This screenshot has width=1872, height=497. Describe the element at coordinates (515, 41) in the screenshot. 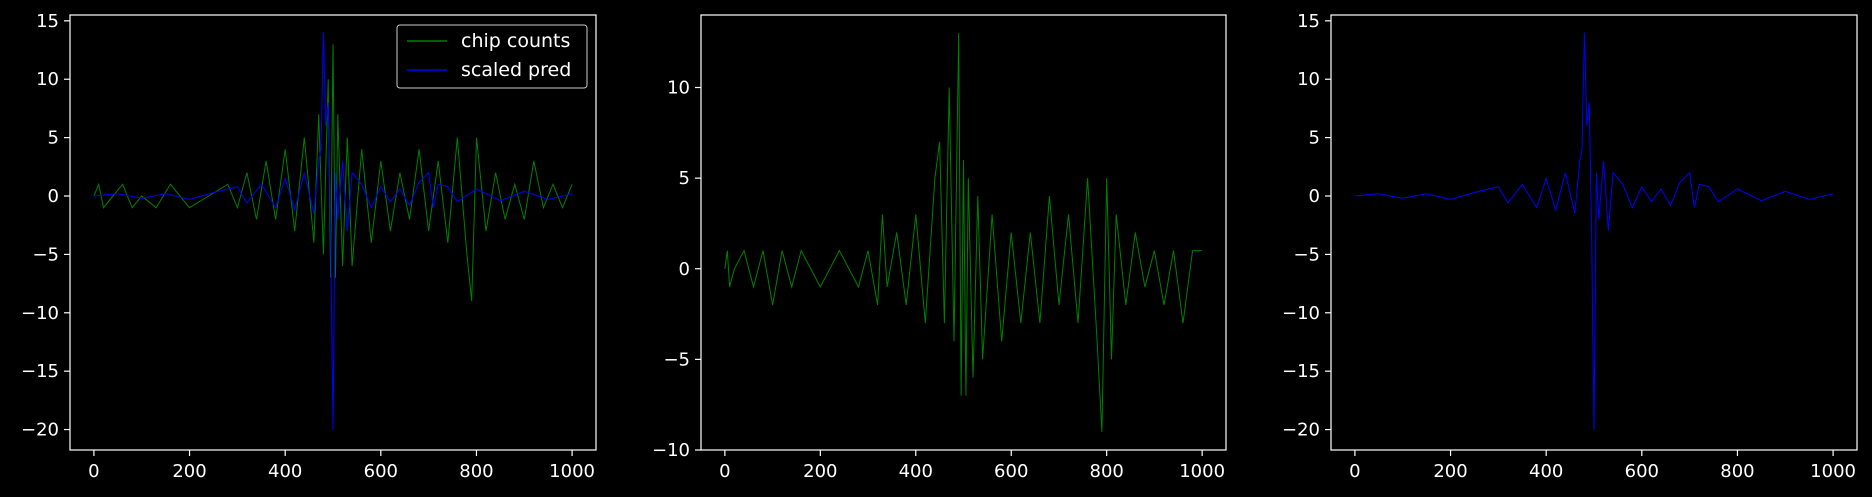

I see `legend-label-chip-counts: chip counts` at that location.